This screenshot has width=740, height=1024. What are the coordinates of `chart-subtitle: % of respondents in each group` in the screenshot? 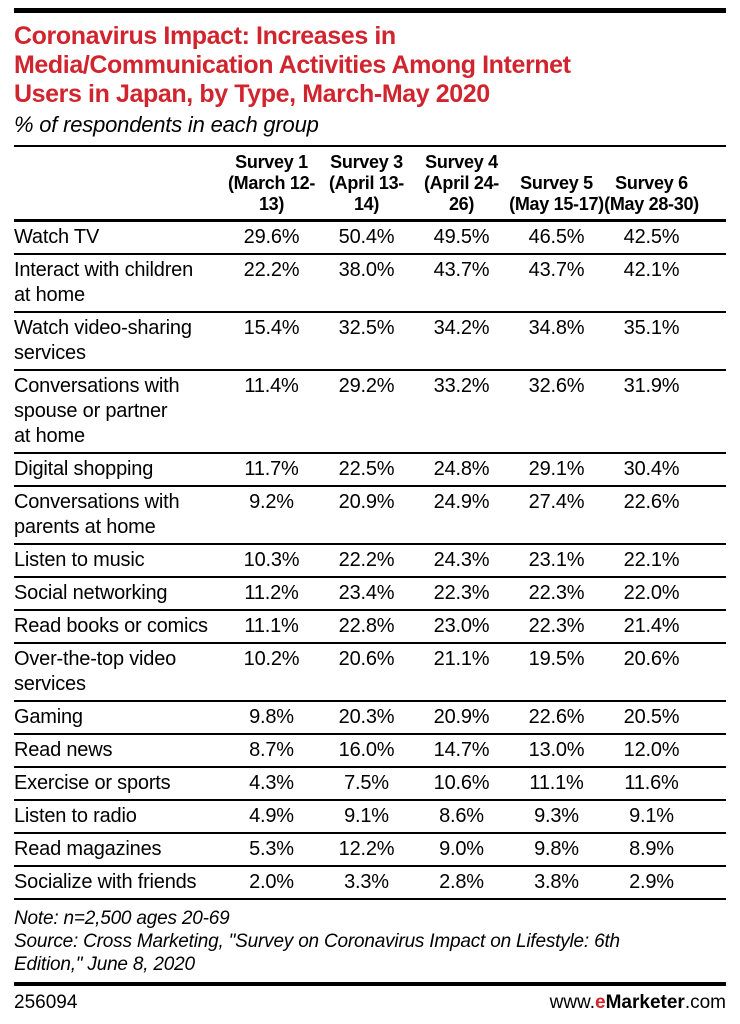 It's located at (166, 124).